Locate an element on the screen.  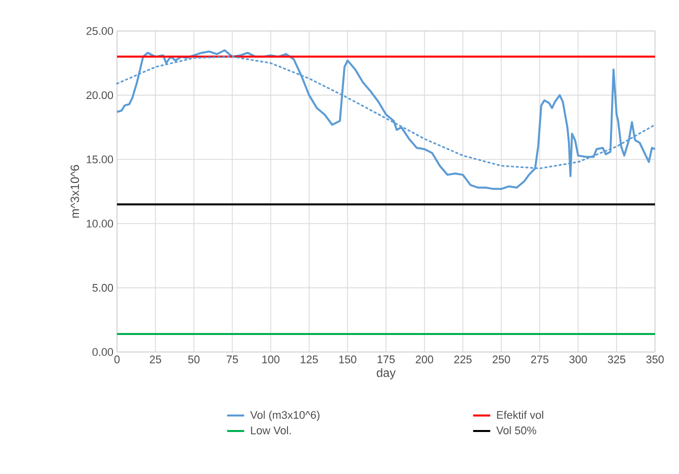
x-tick-label: 300 is located at coordinates (578, 360).